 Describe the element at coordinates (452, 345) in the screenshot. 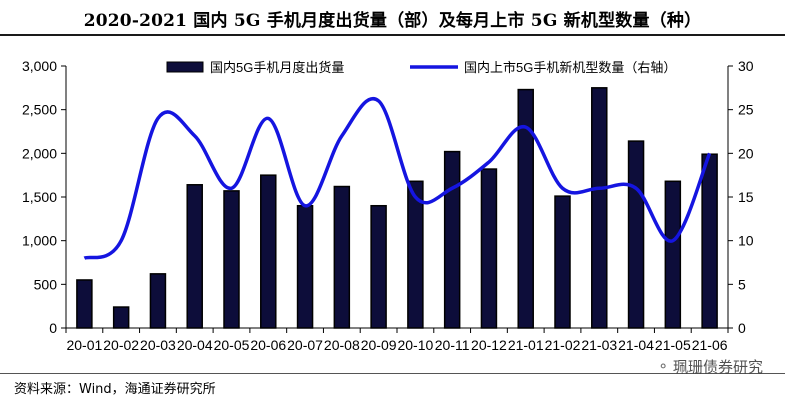

I see `x-tick-label: 20-11` at that location.